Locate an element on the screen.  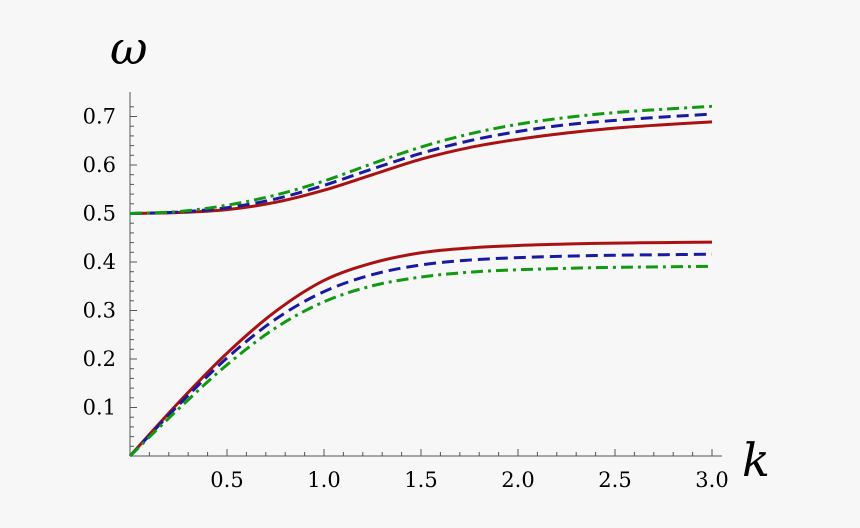
y-tick-label: 0.7 is located at coordinates (99, 117).